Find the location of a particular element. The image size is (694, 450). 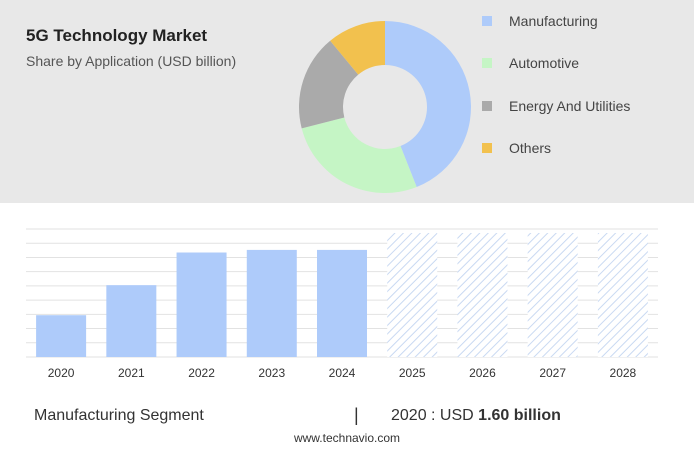

forecast-bar-2027 is located at coordinates (552, 295).